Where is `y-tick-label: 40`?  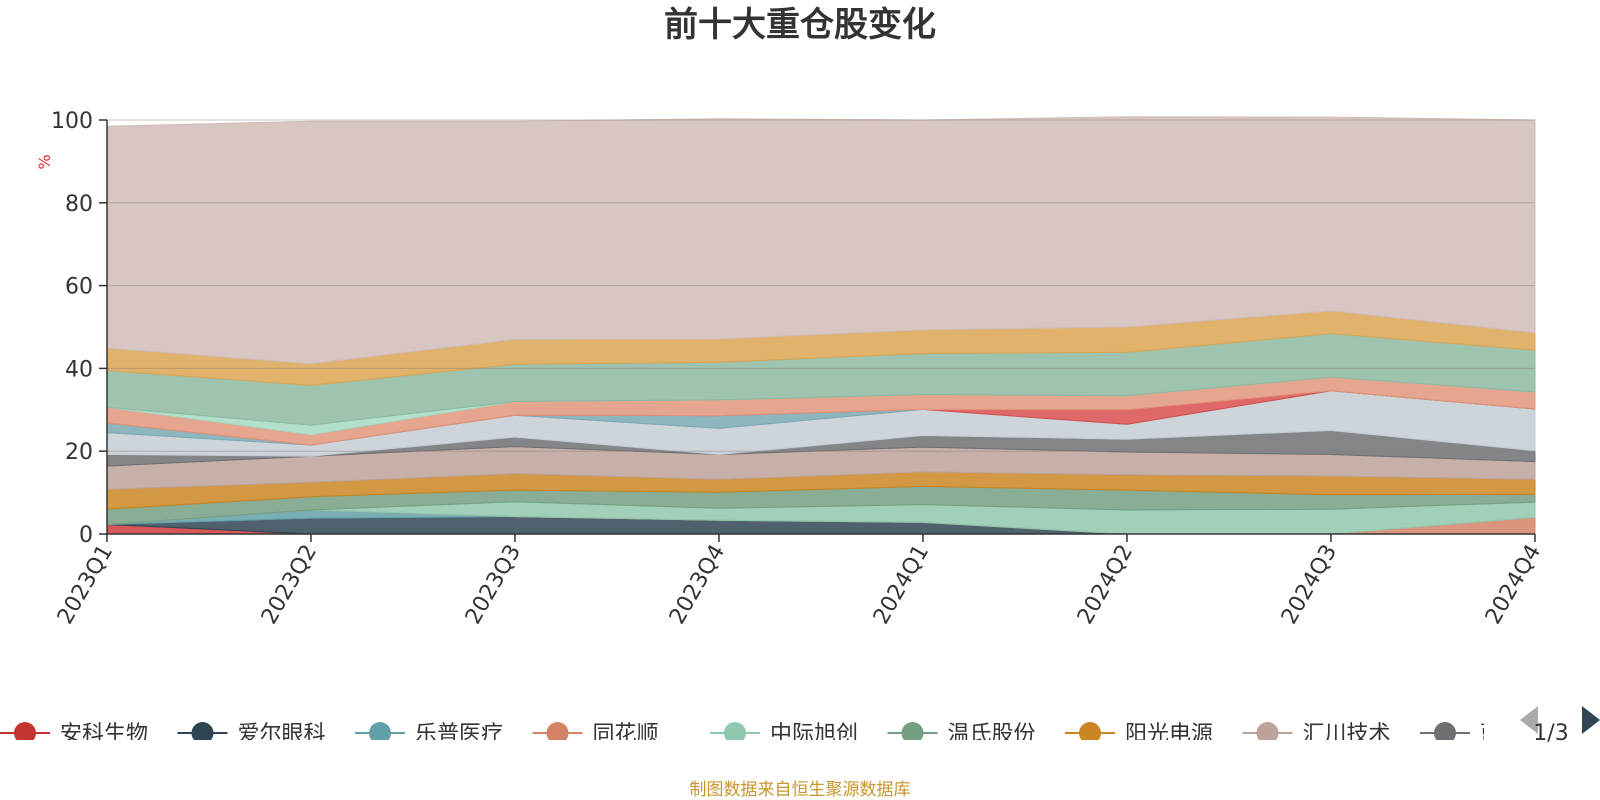 y-tick-label: 40 is located at coordinates (79, 369).